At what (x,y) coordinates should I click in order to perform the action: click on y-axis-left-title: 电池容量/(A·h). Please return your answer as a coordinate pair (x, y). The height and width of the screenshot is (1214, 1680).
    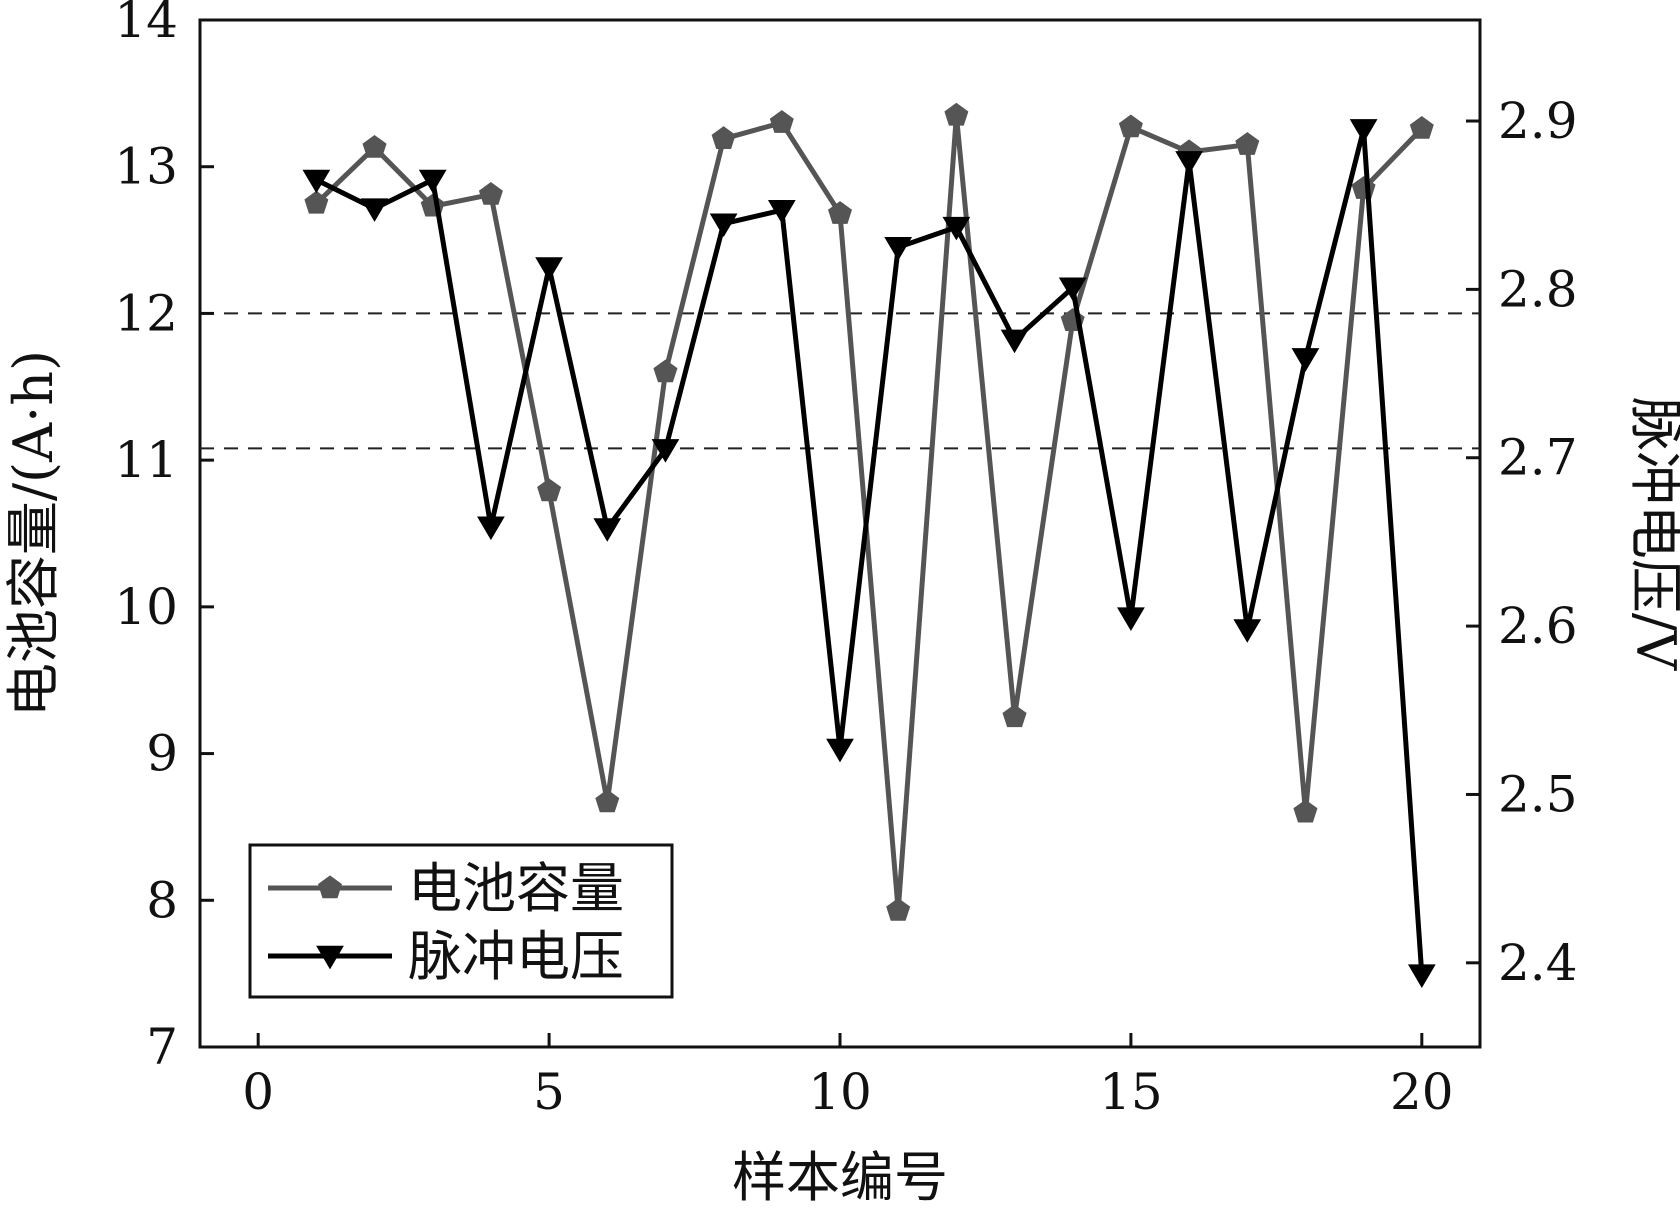
    Looking at the image, I should click on (33, 533).